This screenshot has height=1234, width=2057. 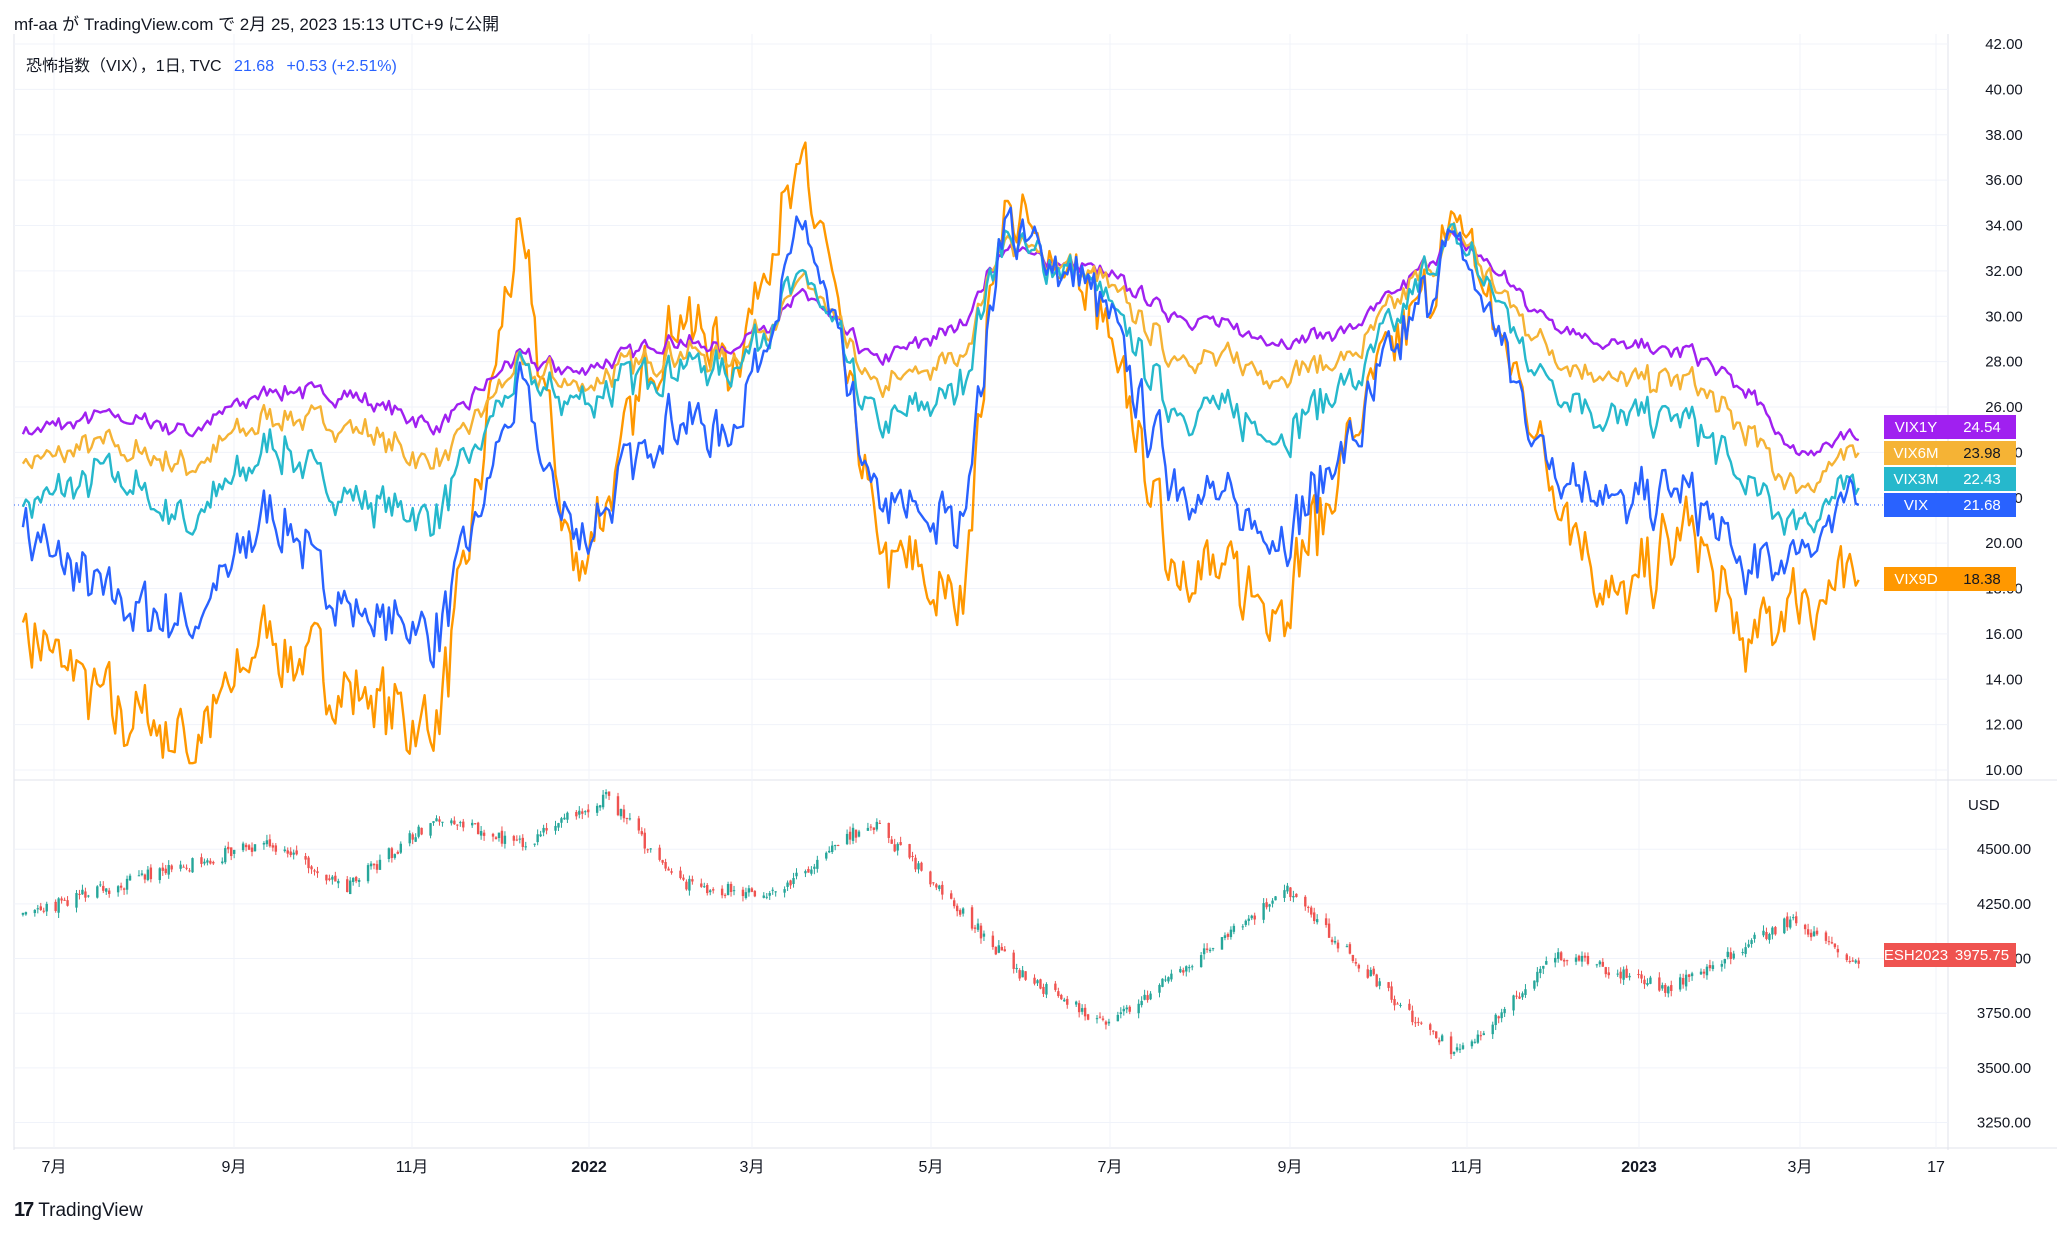 What do you see at coordinates (1467, 1167) in the screenshot?
I see `x-tick-label: 11月` at bounding box center [1467, 1167].